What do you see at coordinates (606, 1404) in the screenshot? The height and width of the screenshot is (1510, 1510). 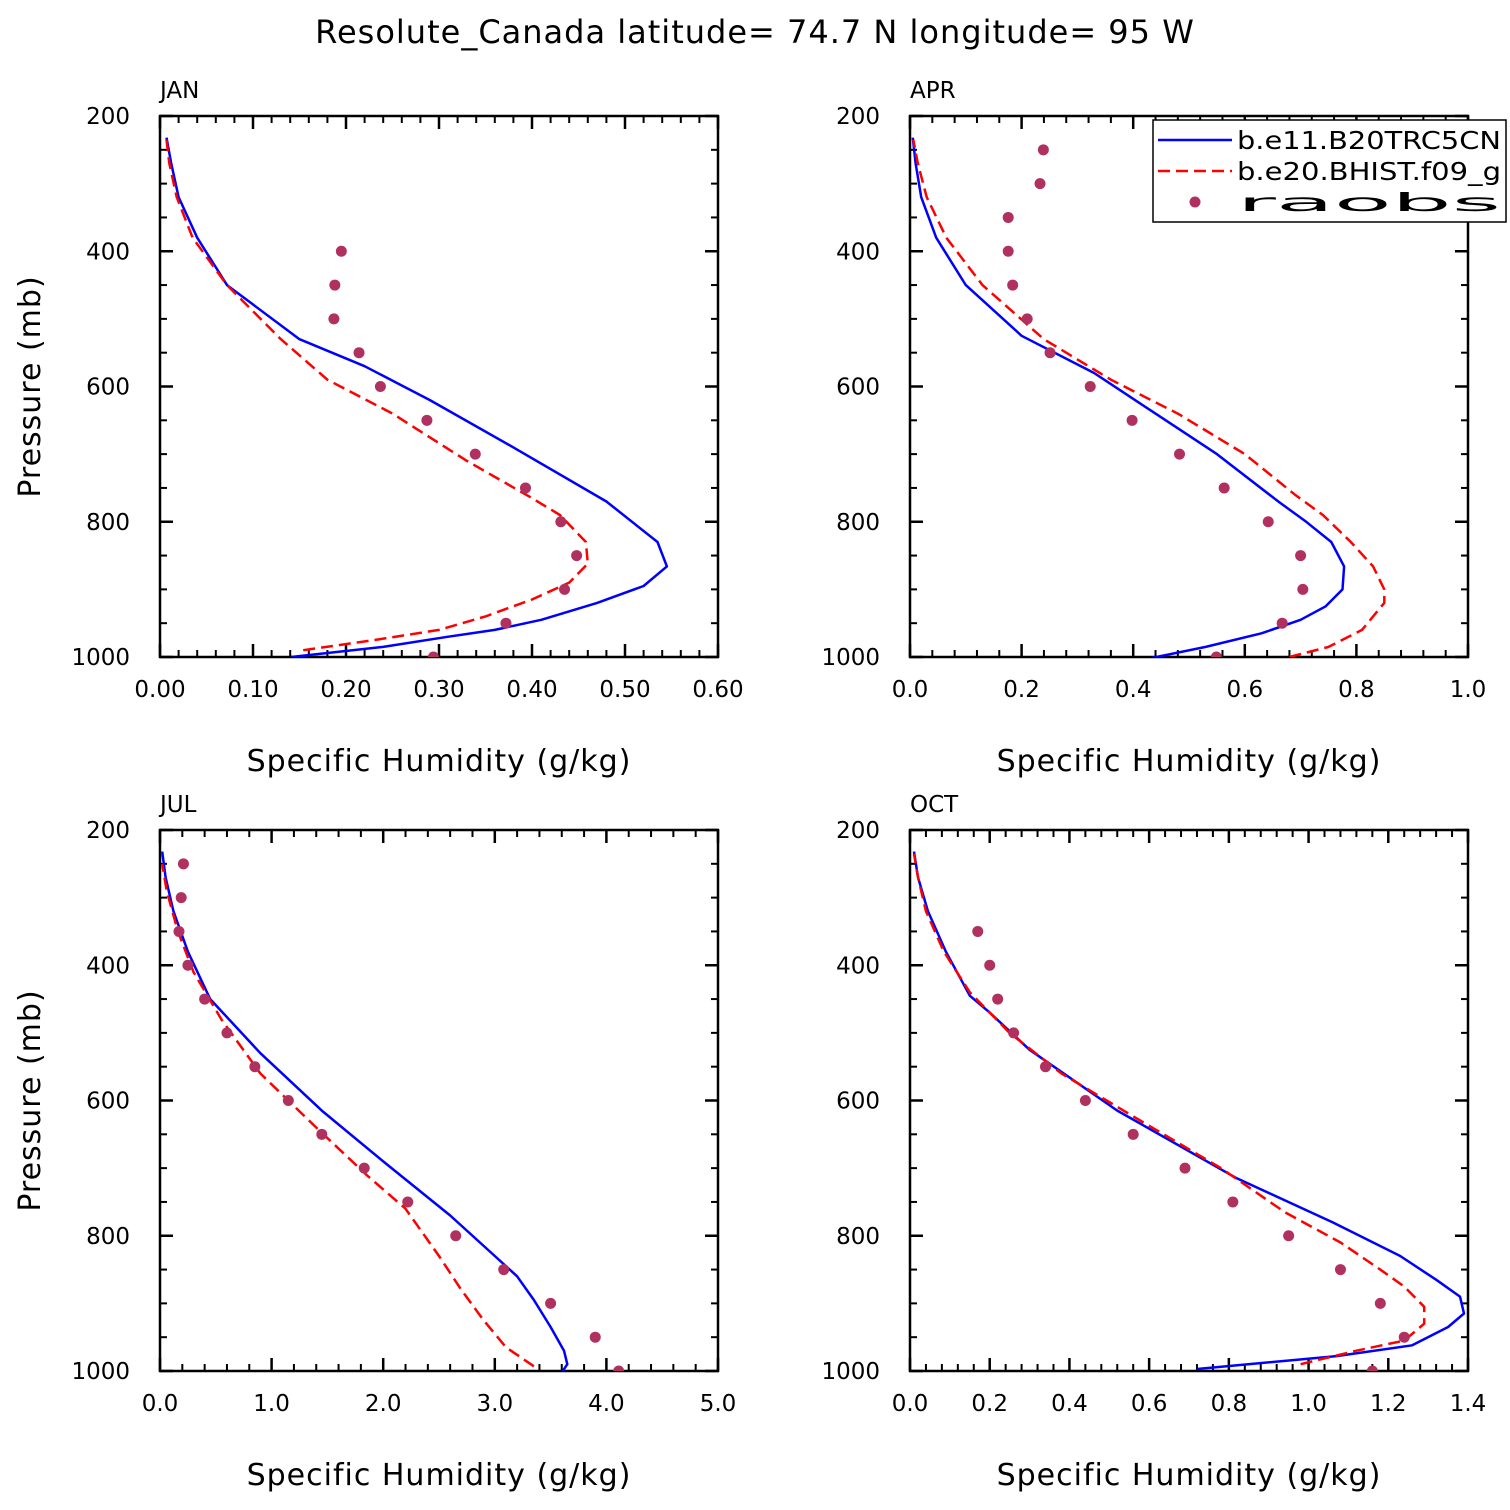 I see `x-tick-label: 4.0` at bounding box center [606, 1404].